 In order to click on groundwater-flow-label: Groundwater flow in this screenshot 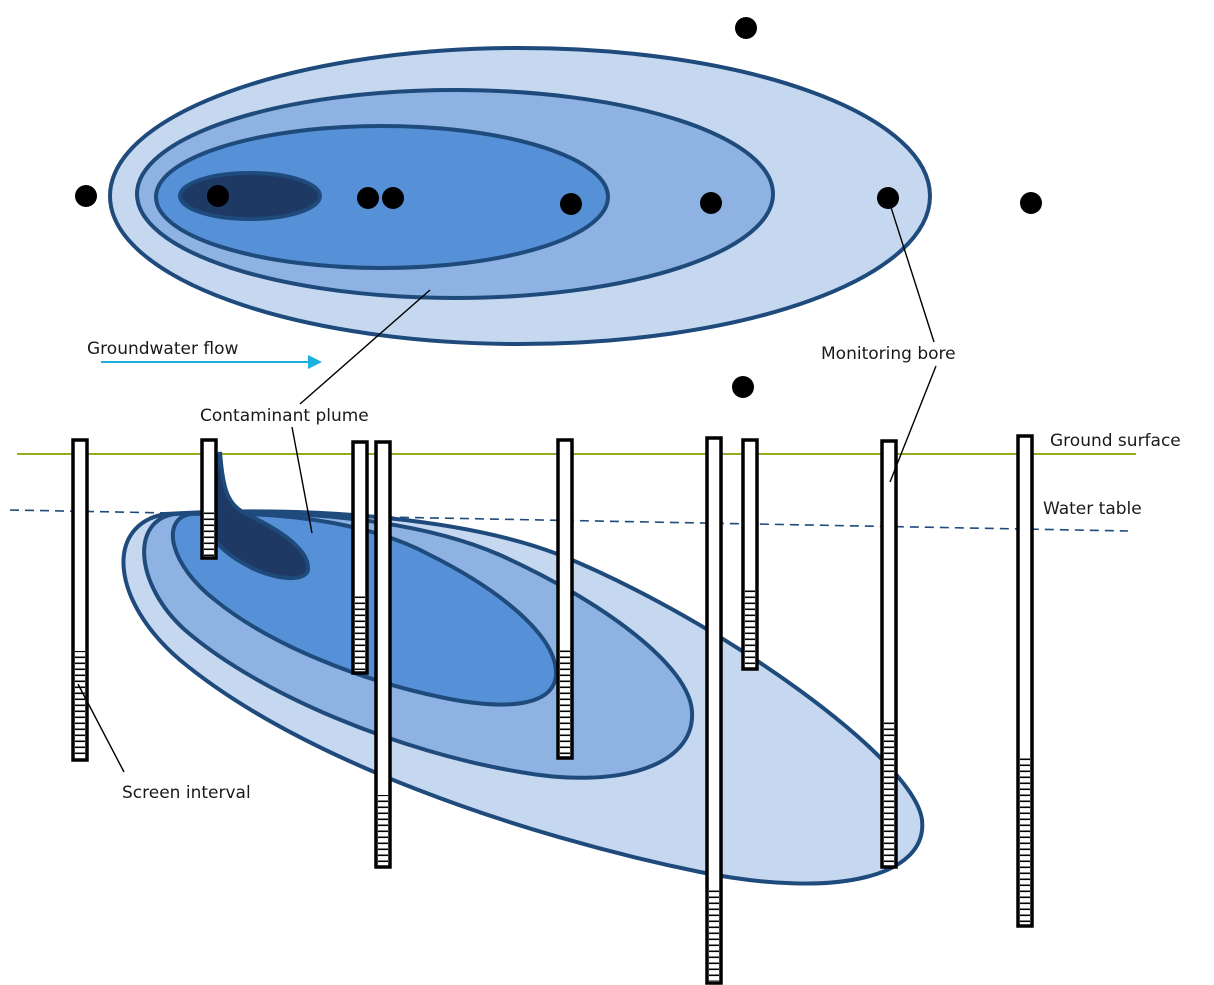, I will do `click(162, 349)`.